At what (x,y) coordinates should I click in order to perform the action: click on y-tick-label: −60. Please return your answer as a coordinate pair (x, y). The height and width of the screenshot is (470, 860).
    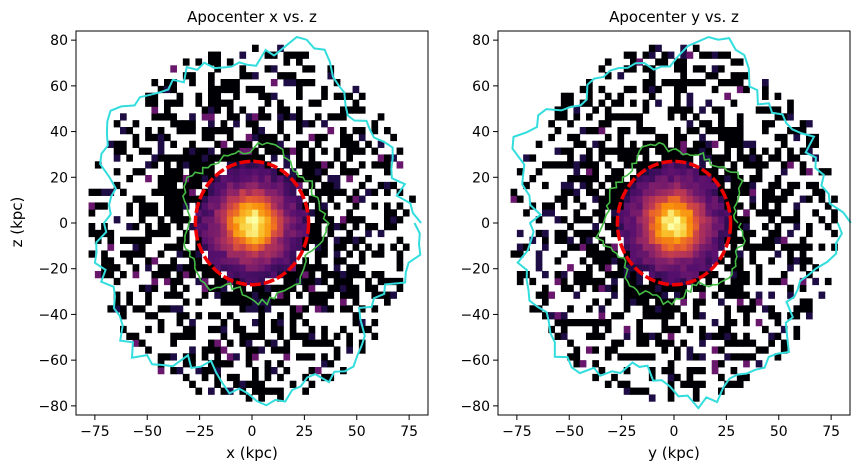
    Looking at the image, I should click on (475, 361).